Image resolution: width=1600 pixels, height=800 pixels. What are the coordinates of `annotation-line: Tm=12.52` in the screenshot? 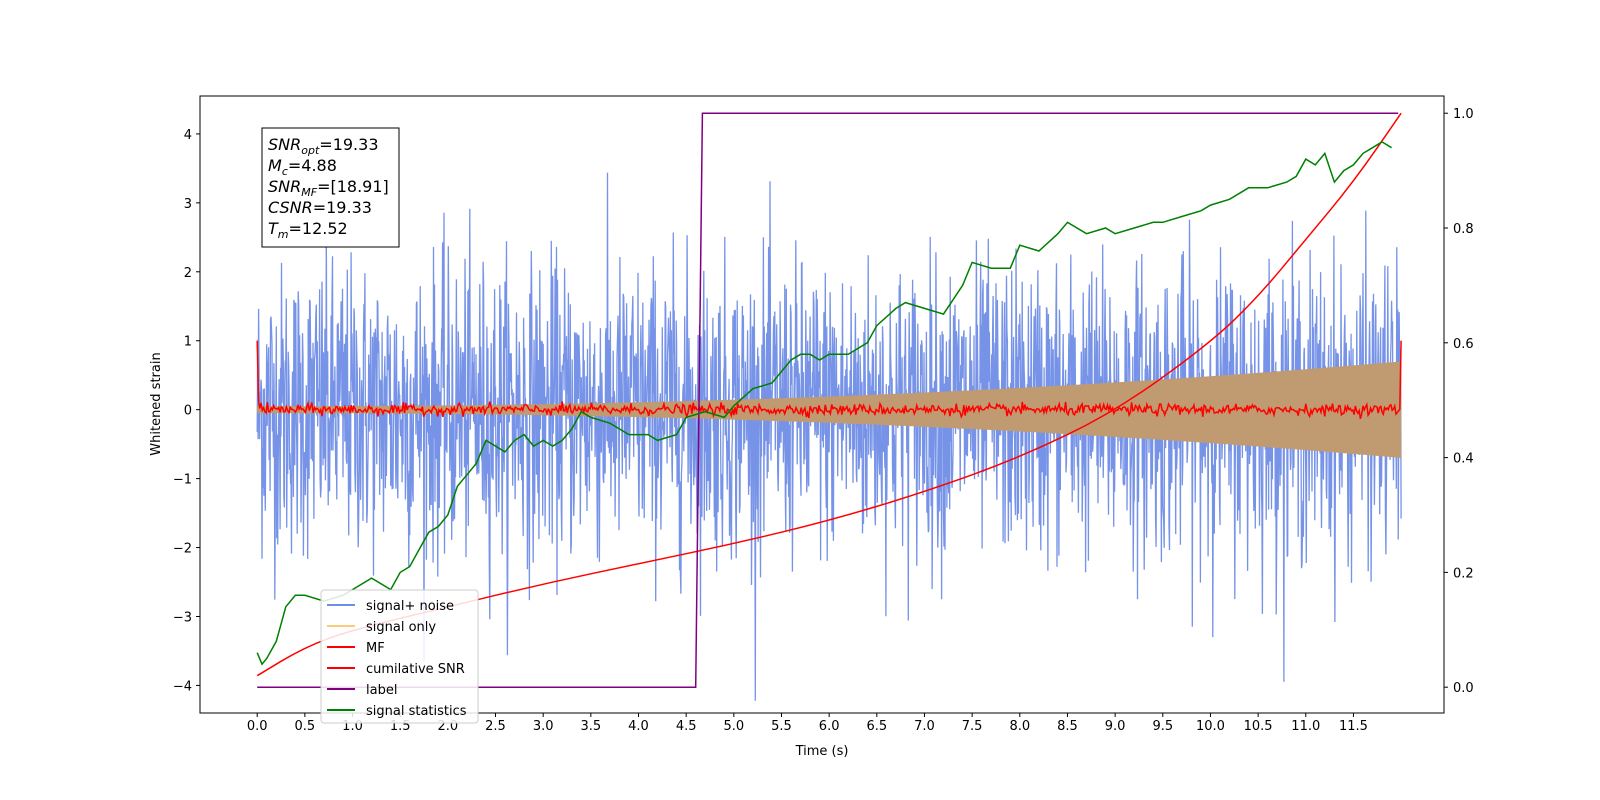 It's located at (308, 230).